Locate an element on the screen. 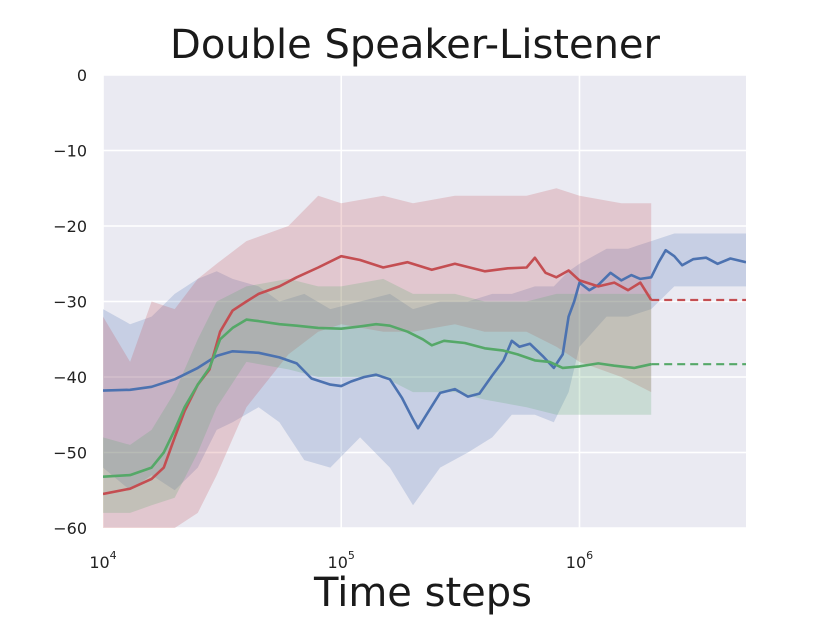  y-tick-label: −40 is located at coordinates (70, 377).